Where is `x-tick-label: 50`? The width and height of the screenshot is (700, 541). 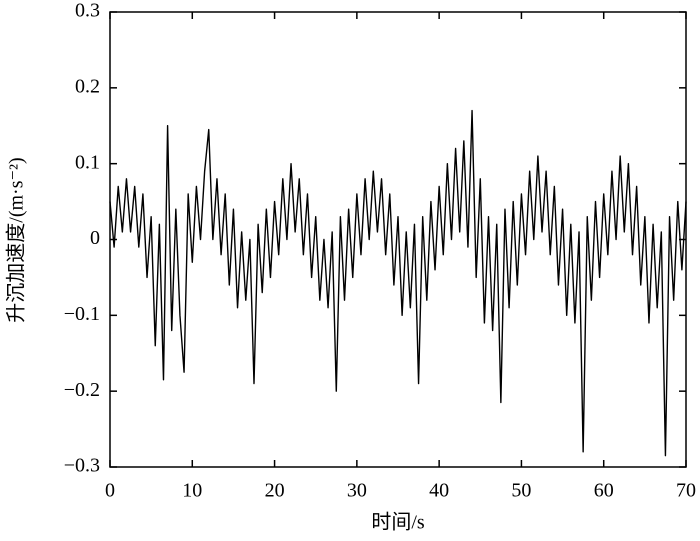
x-tick-label: 50 is located at coordinates (521, 491).